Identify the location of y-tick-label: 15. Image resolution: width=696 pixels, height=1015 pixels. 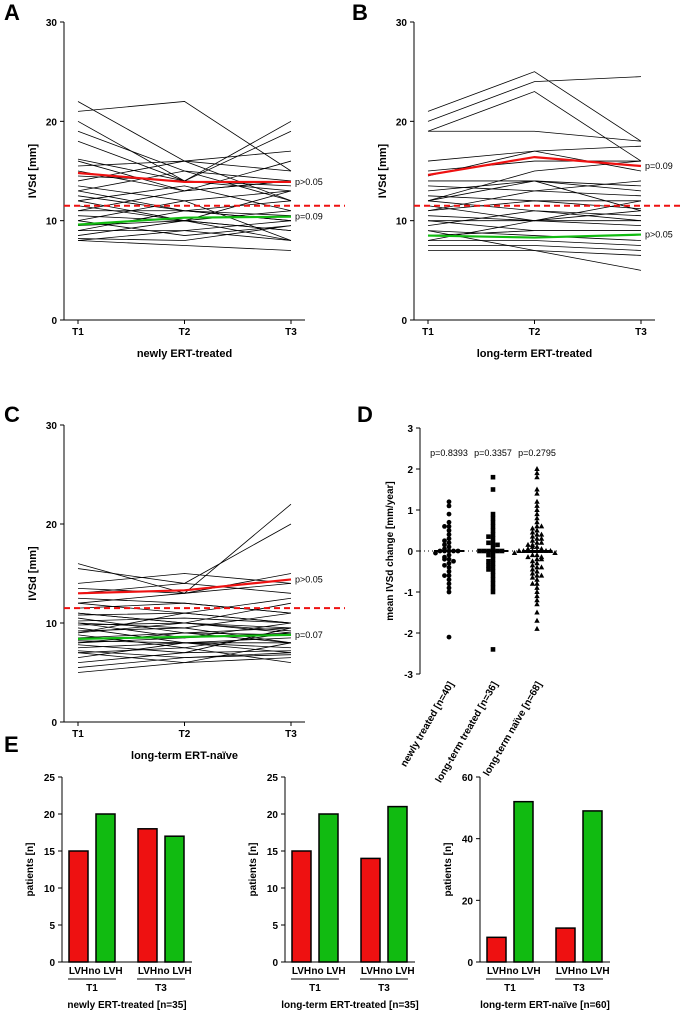
(273, 852).